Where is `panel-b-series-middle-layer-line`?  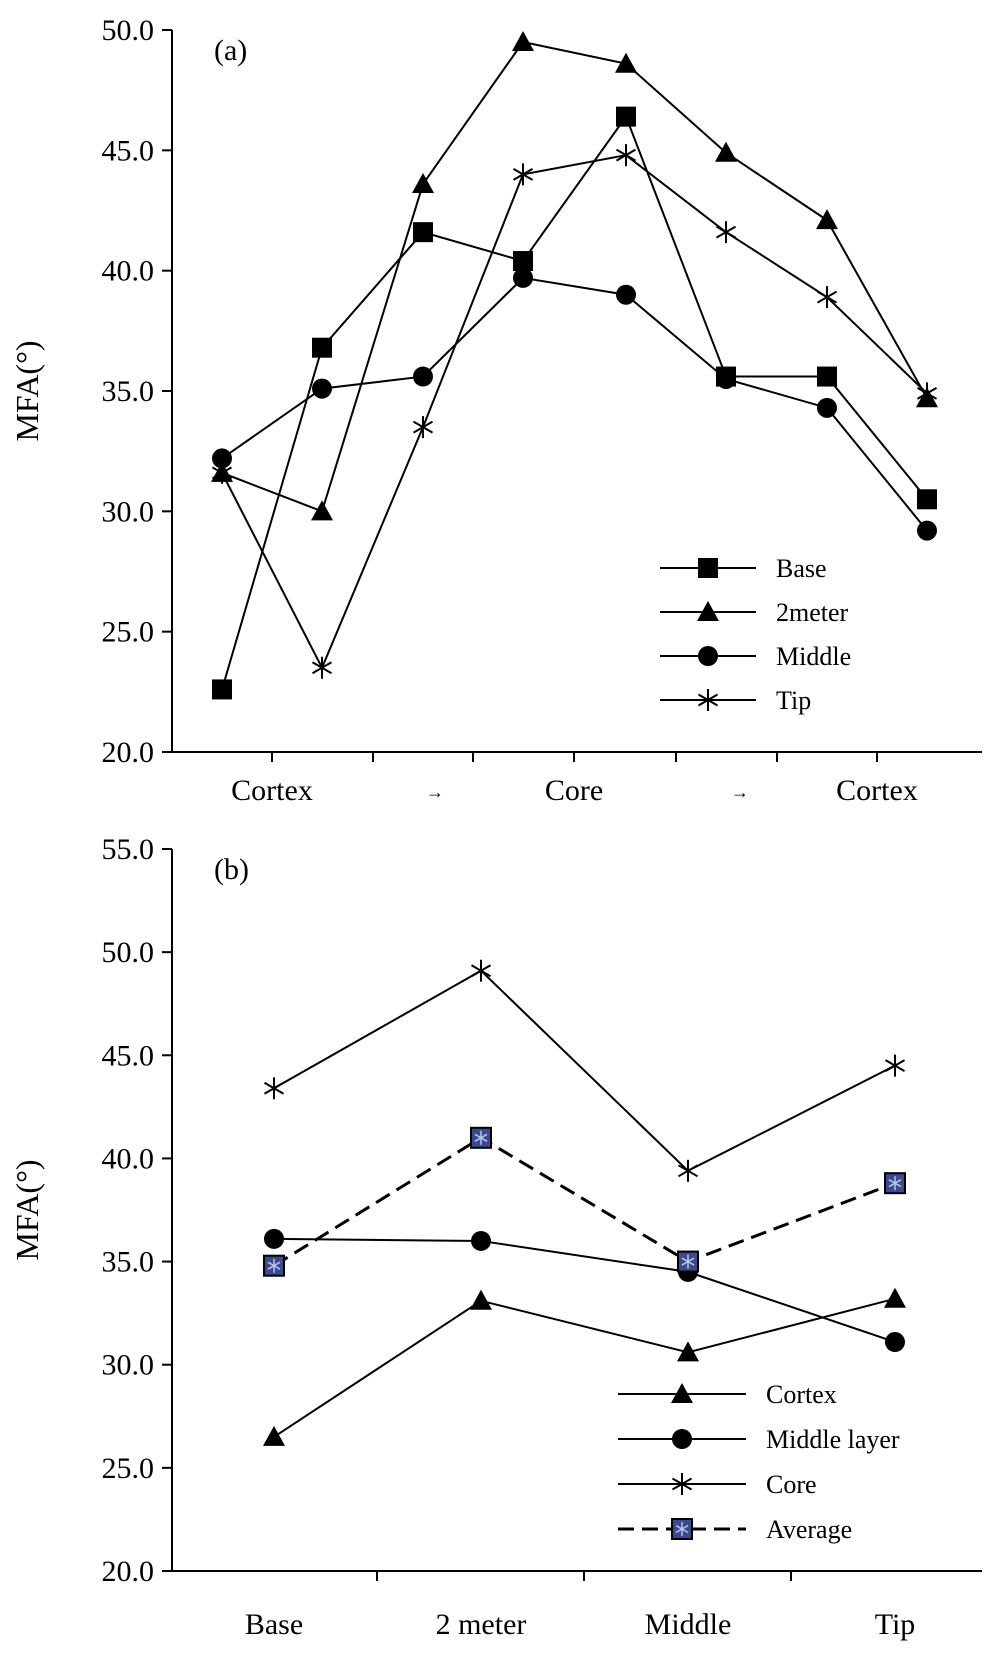
panel-b-series-middle-layer-line is located at coordinates (584, 1290).